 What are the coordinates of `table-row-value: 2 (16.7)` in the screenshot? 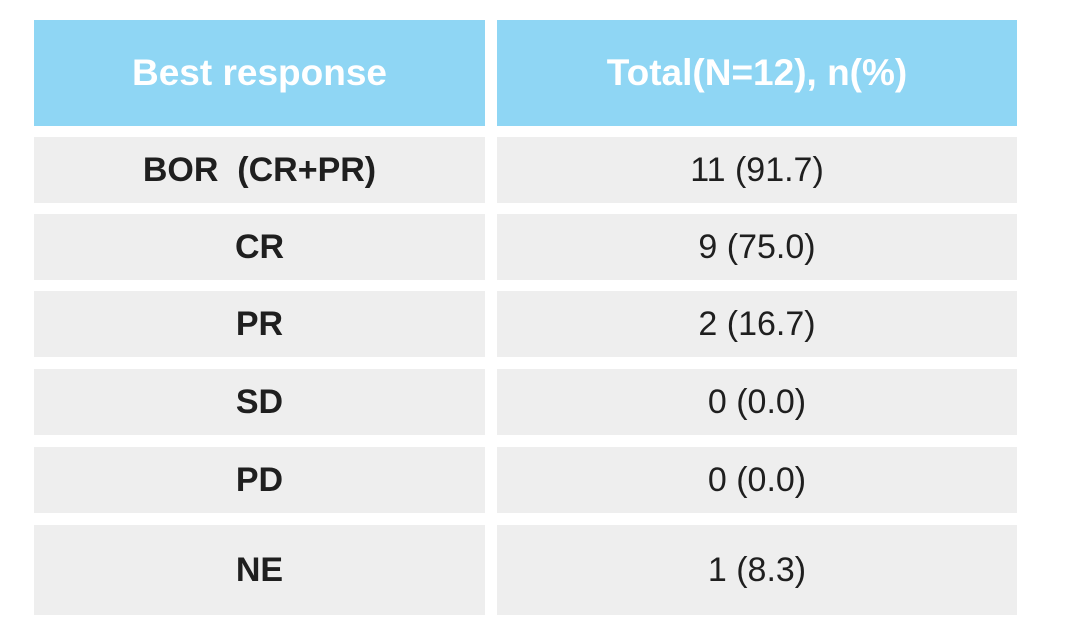 It's located at (757, 324).